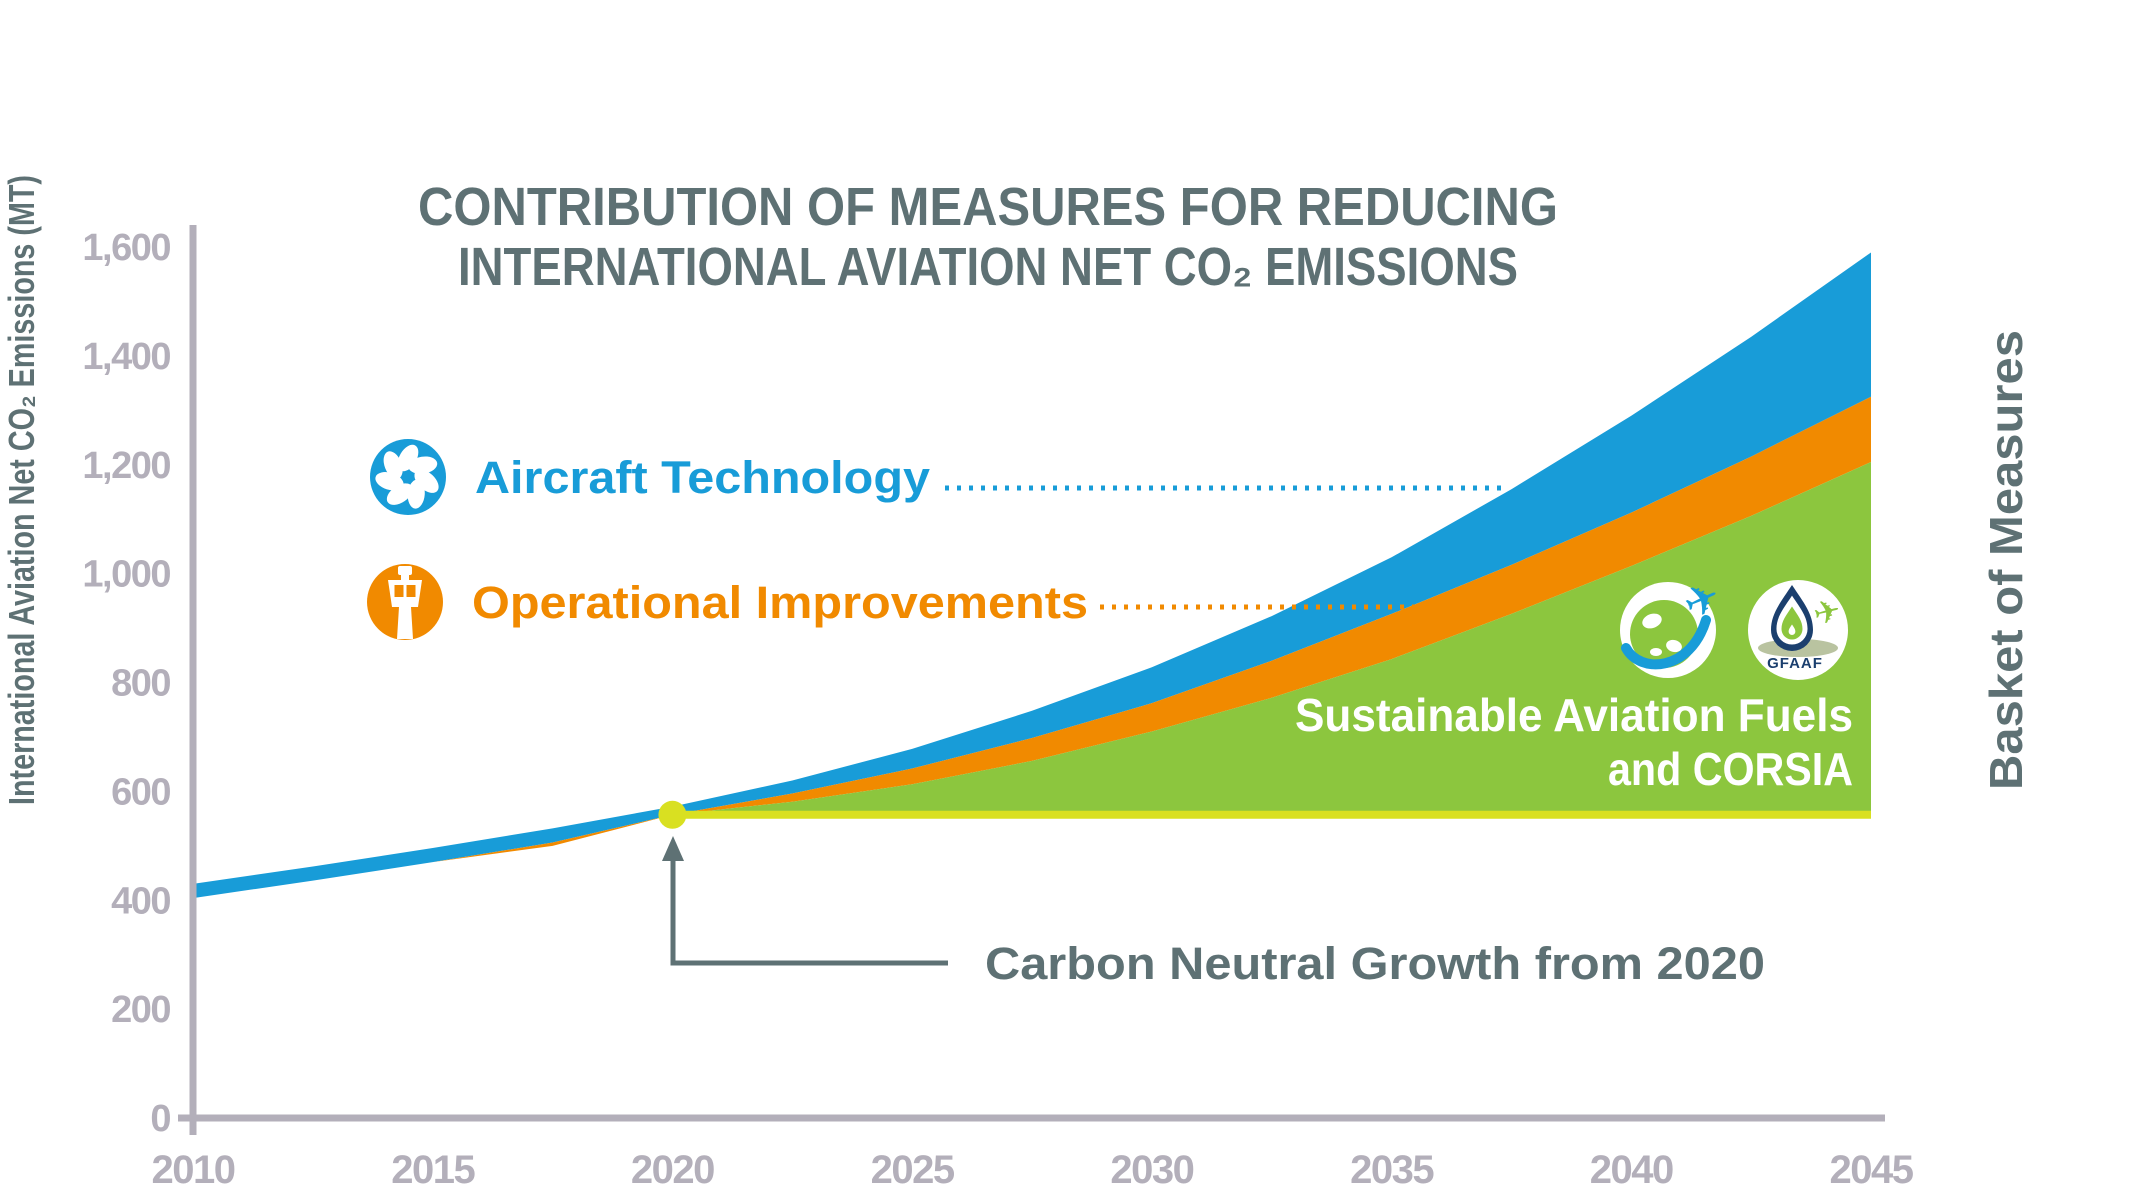 The height and width of the screenshot is (1201, 2146). What do you see at coordinates (1666, 642) in the screenshot?
I see `corsia-swoosh-icon` at bounding box center [1666, 642].